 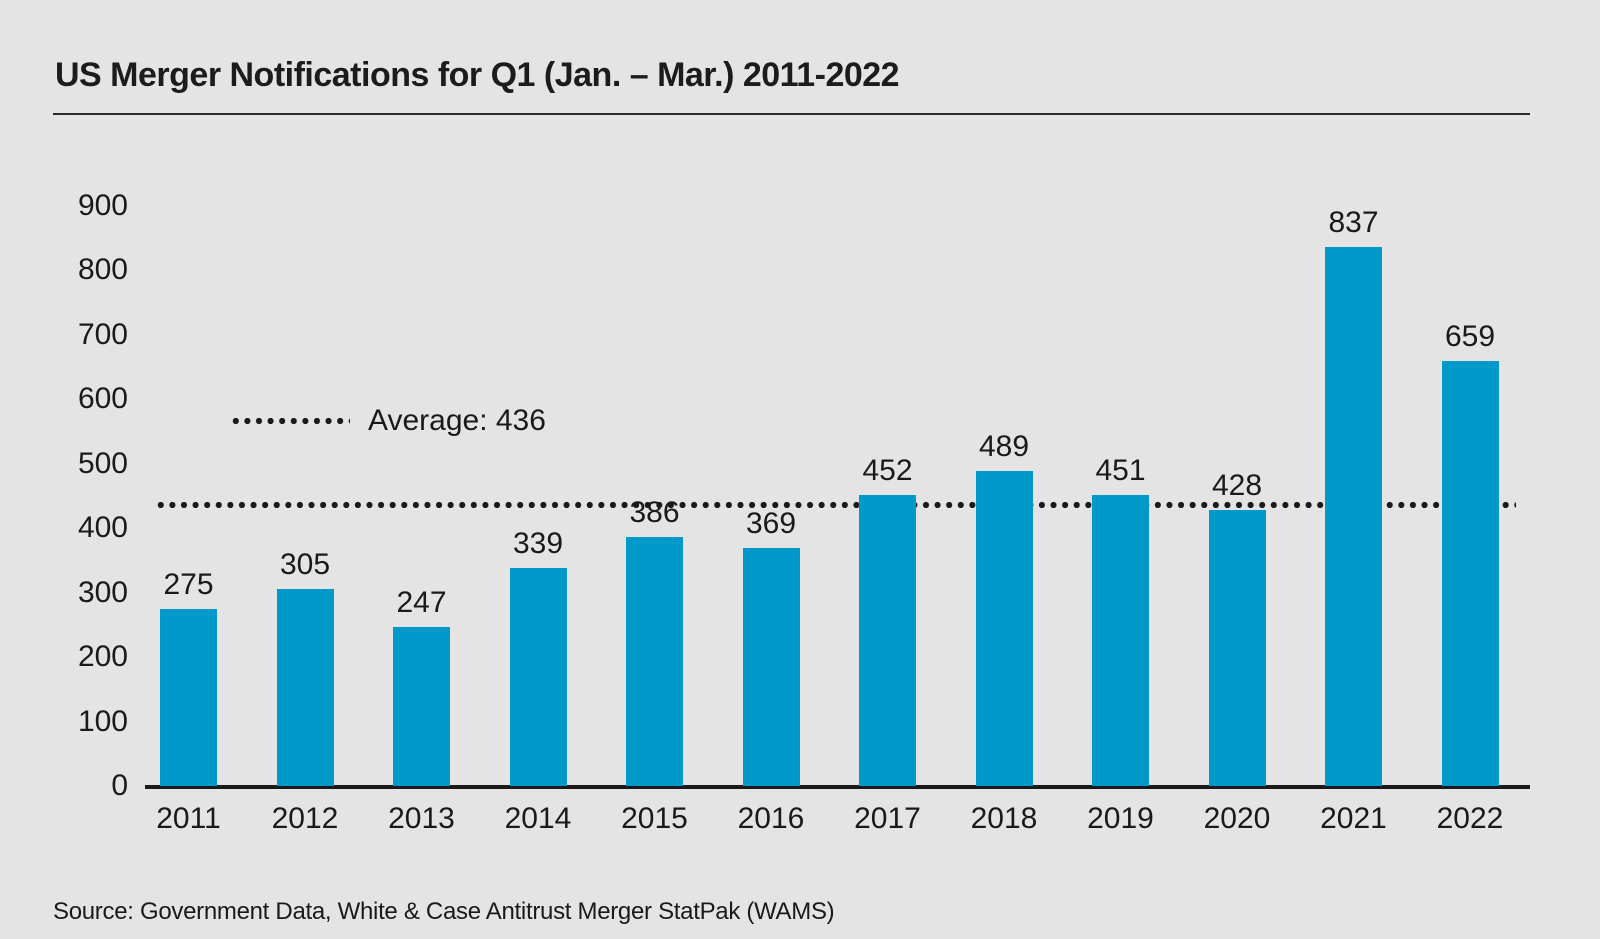 What do you see at coordinates (1470, 573) in the screenshot?
I see `bar-2022` at bounding box center [1470, 573].